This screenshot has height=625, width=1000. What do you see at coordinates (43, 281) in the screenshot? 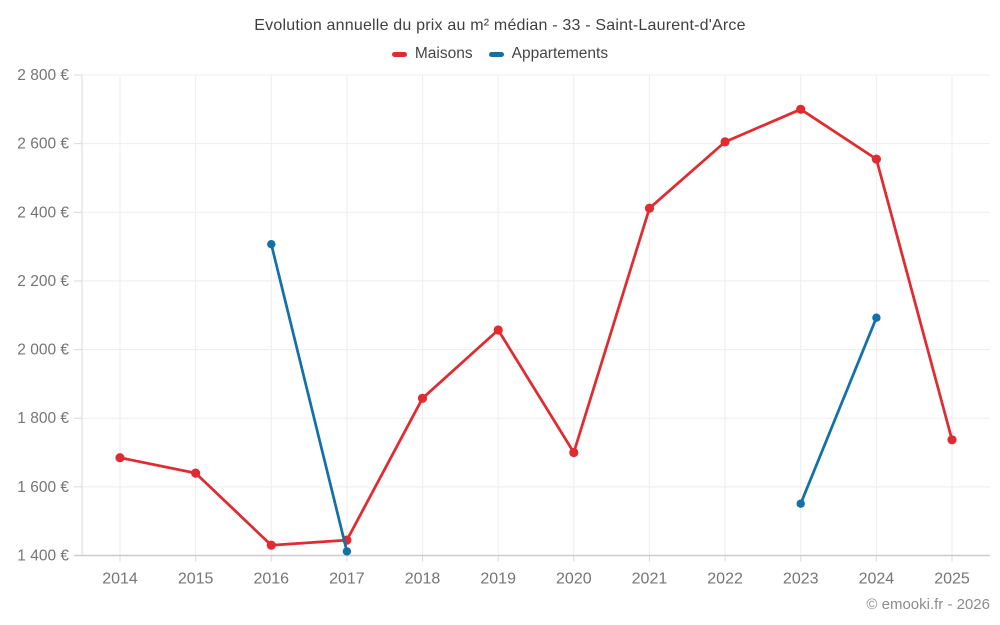
I see `y-tick-label: 2 200 €` at bounding box center [43, 281].